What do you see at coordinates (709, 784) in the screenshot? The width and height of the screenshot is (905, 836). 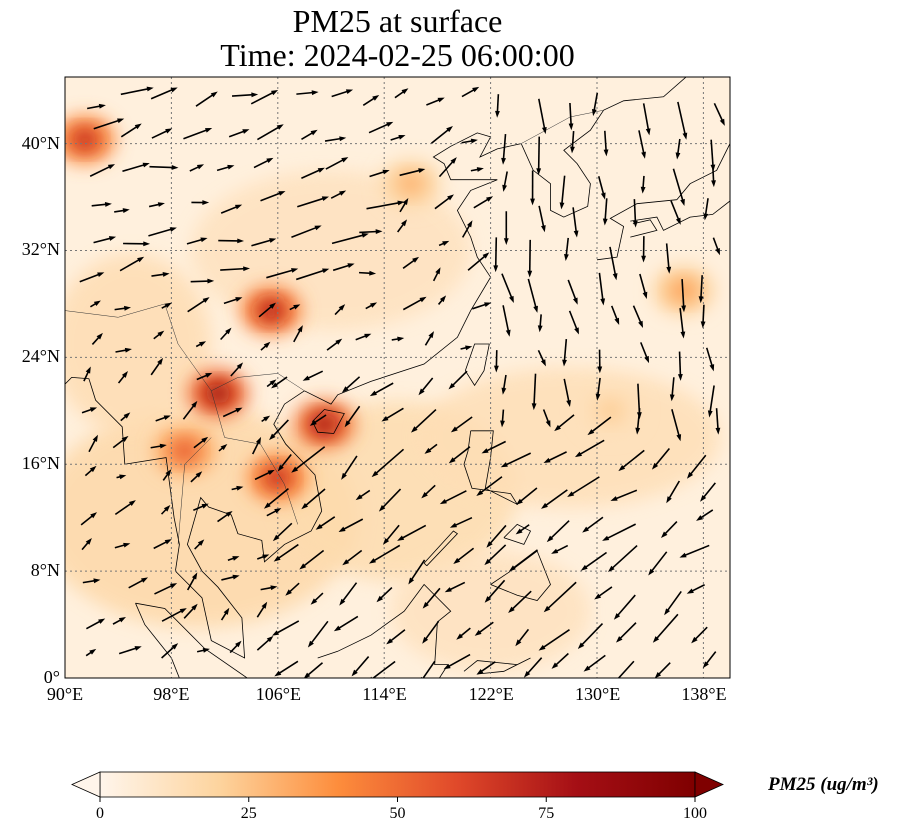 I see `colorbar-max-extend` at bounding box center [709, 784].